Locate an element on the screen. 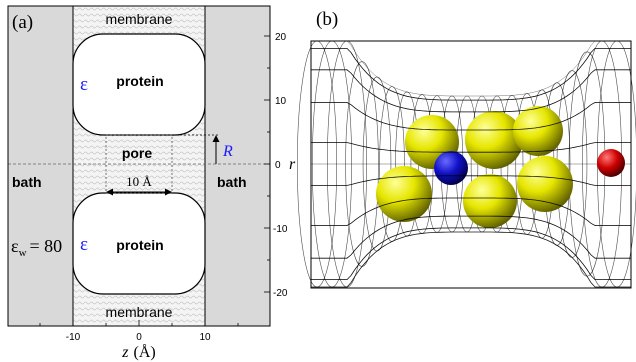  panel-b-label: (b) is located at coordinates (327, 19).